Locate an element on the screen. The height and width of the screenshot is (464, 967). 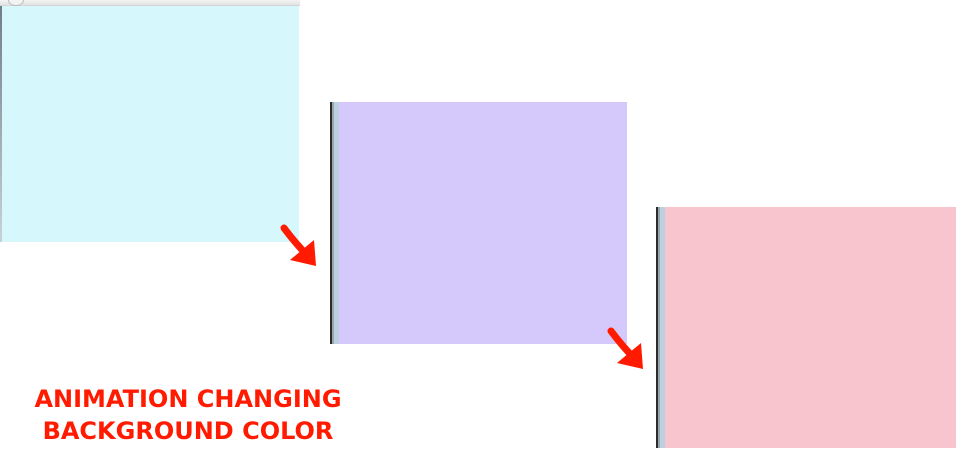
frame-3-left-edge is located at coordinates (660, 327).